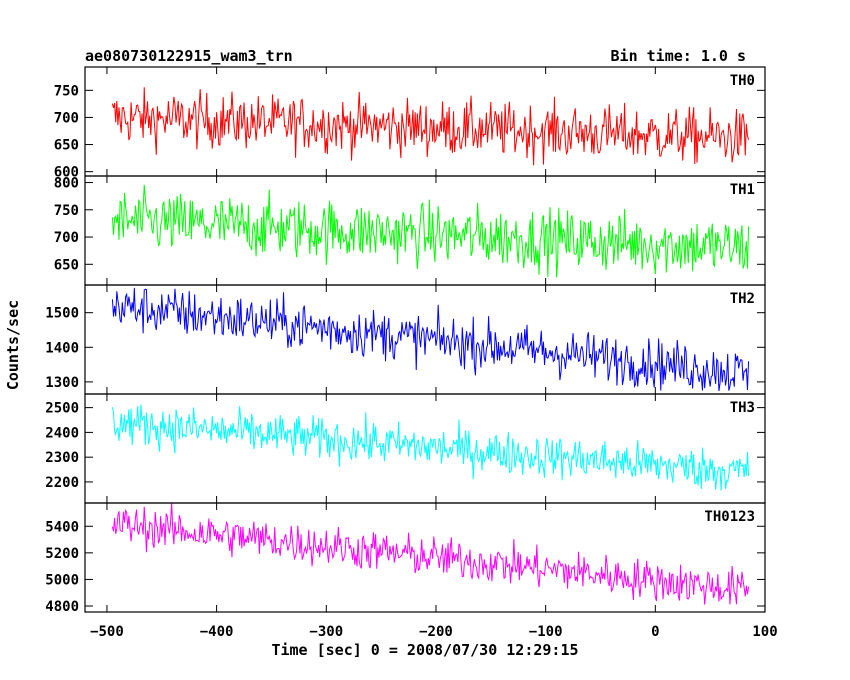  I want to click on panel-th3: 2200 2300 2400 2500 TH3, so click(405, 448).